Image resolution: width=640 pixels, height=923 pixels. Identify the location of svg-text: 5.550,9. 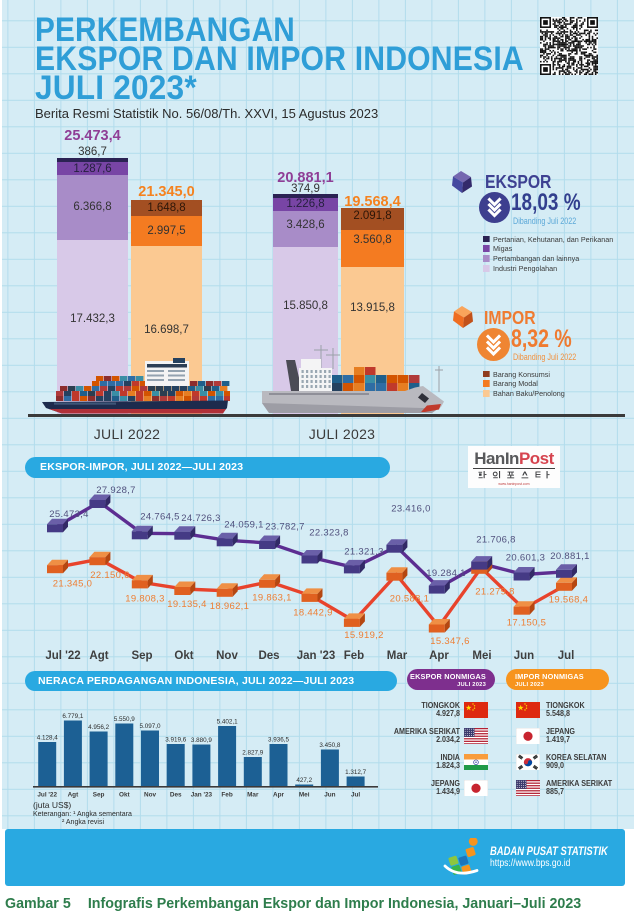
(125, 719).